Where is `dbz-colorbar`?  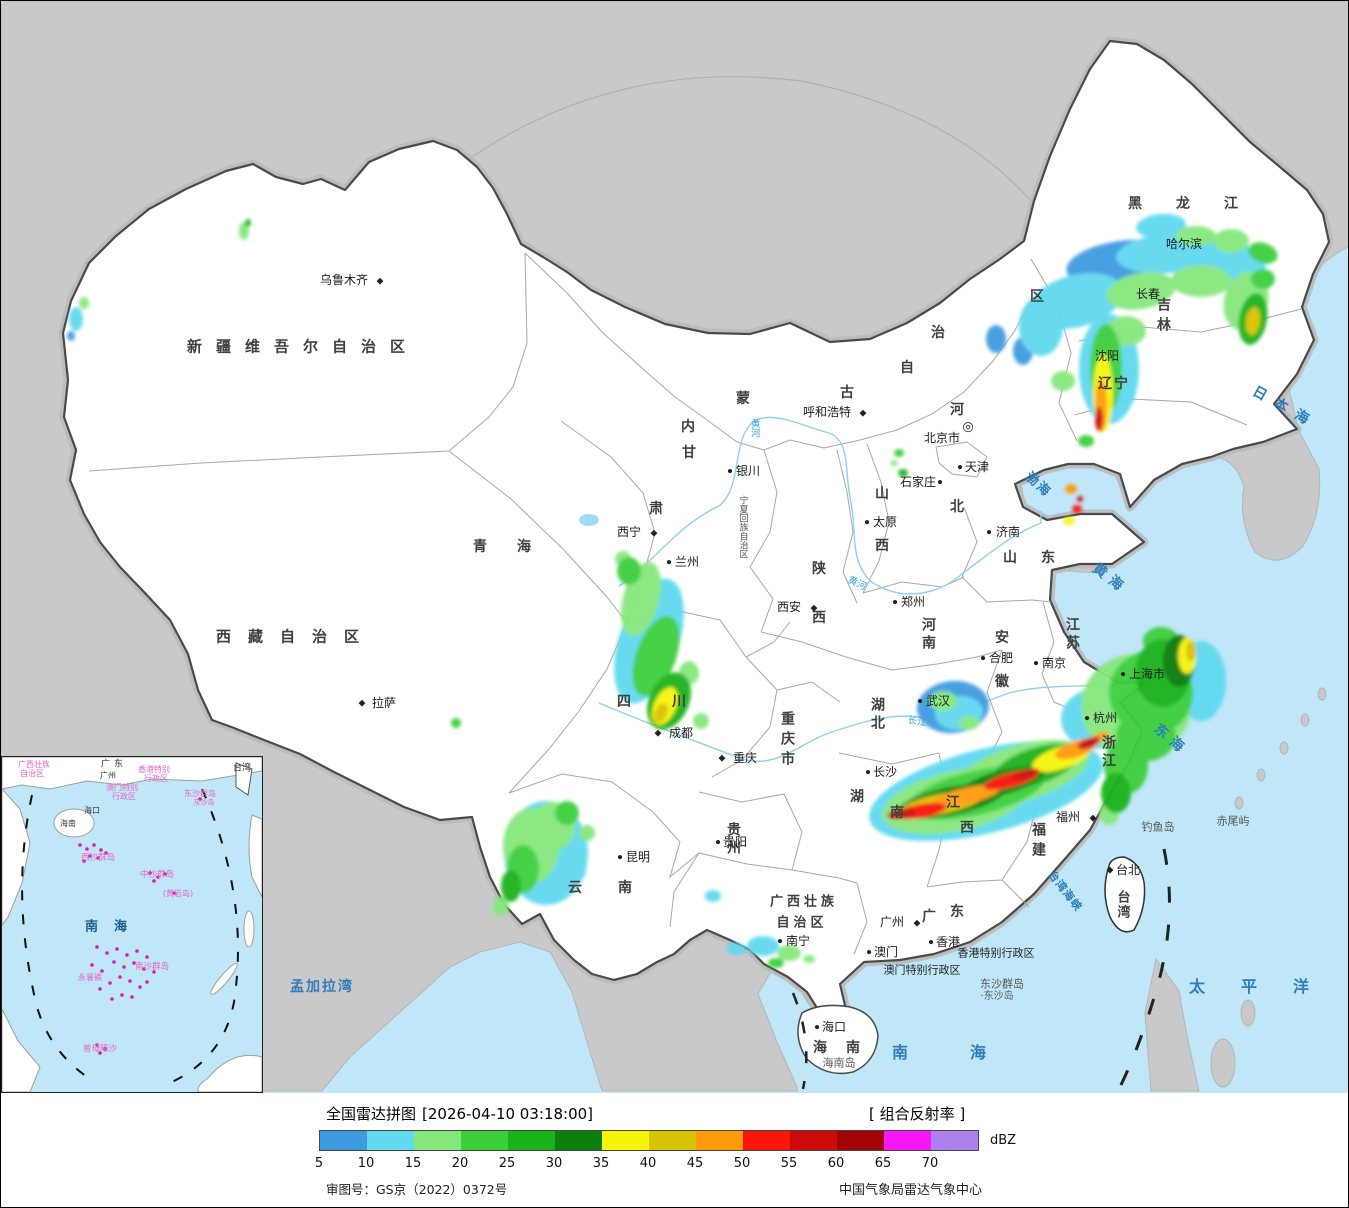
dbz-colorbar is located at coordinates (649, 1140).